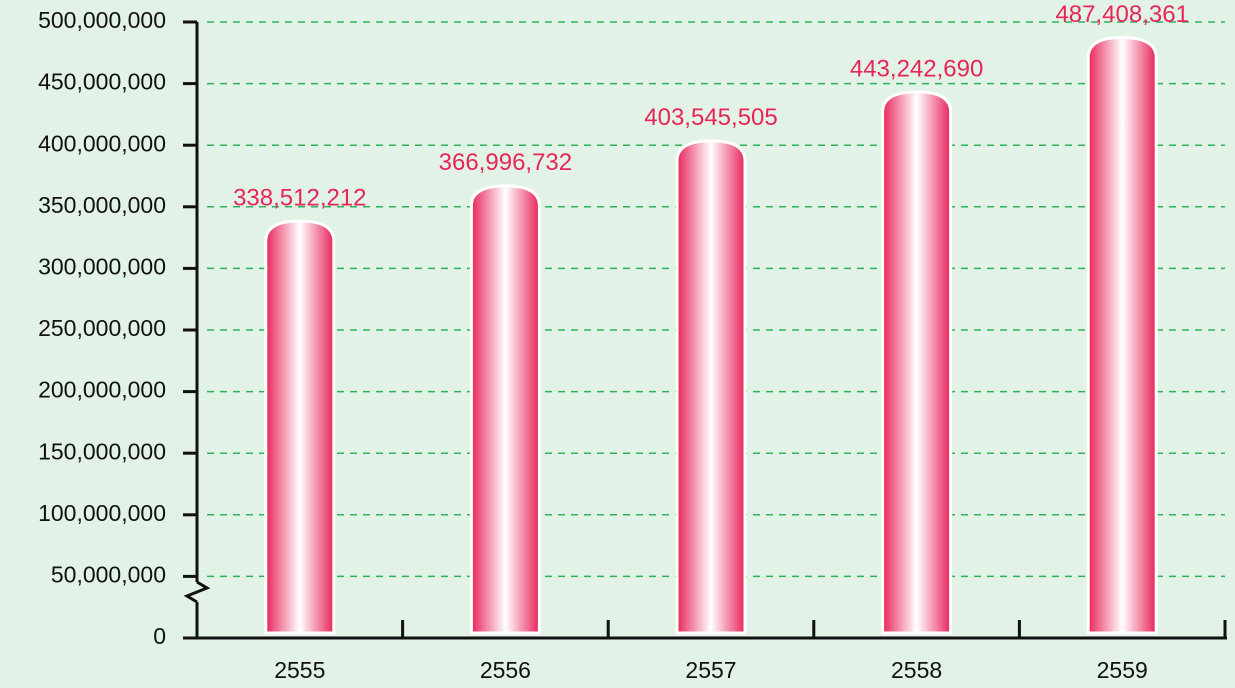 The height and width of the screenshot is (688, 1235). Describe the element at coordinates (710, 117) in the screenshot. I see `value-label: 403,545,505` at that location.